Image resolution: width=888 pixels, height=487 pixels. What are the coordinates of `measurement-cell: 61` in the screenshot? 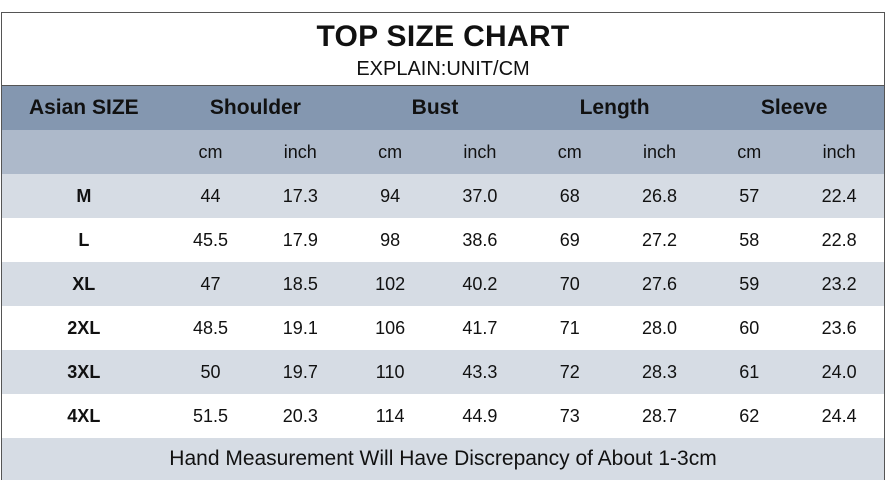 It's located at (749, 371).